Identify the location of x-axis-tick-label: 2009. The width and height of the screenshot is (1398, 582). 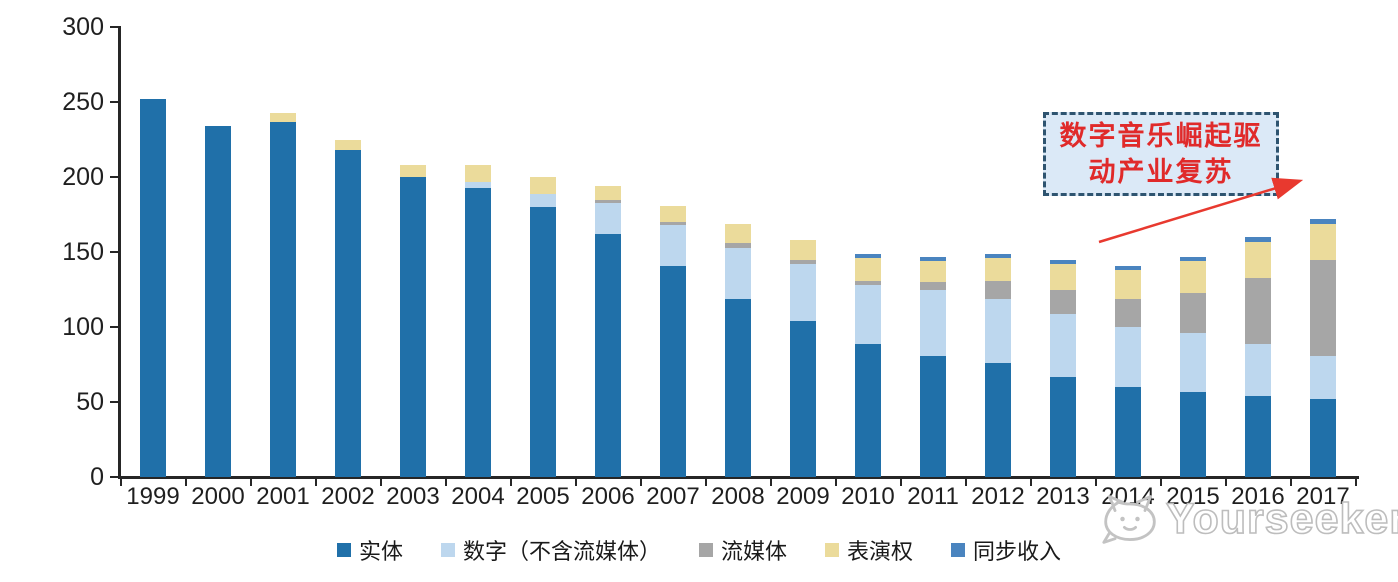
(803, 496).